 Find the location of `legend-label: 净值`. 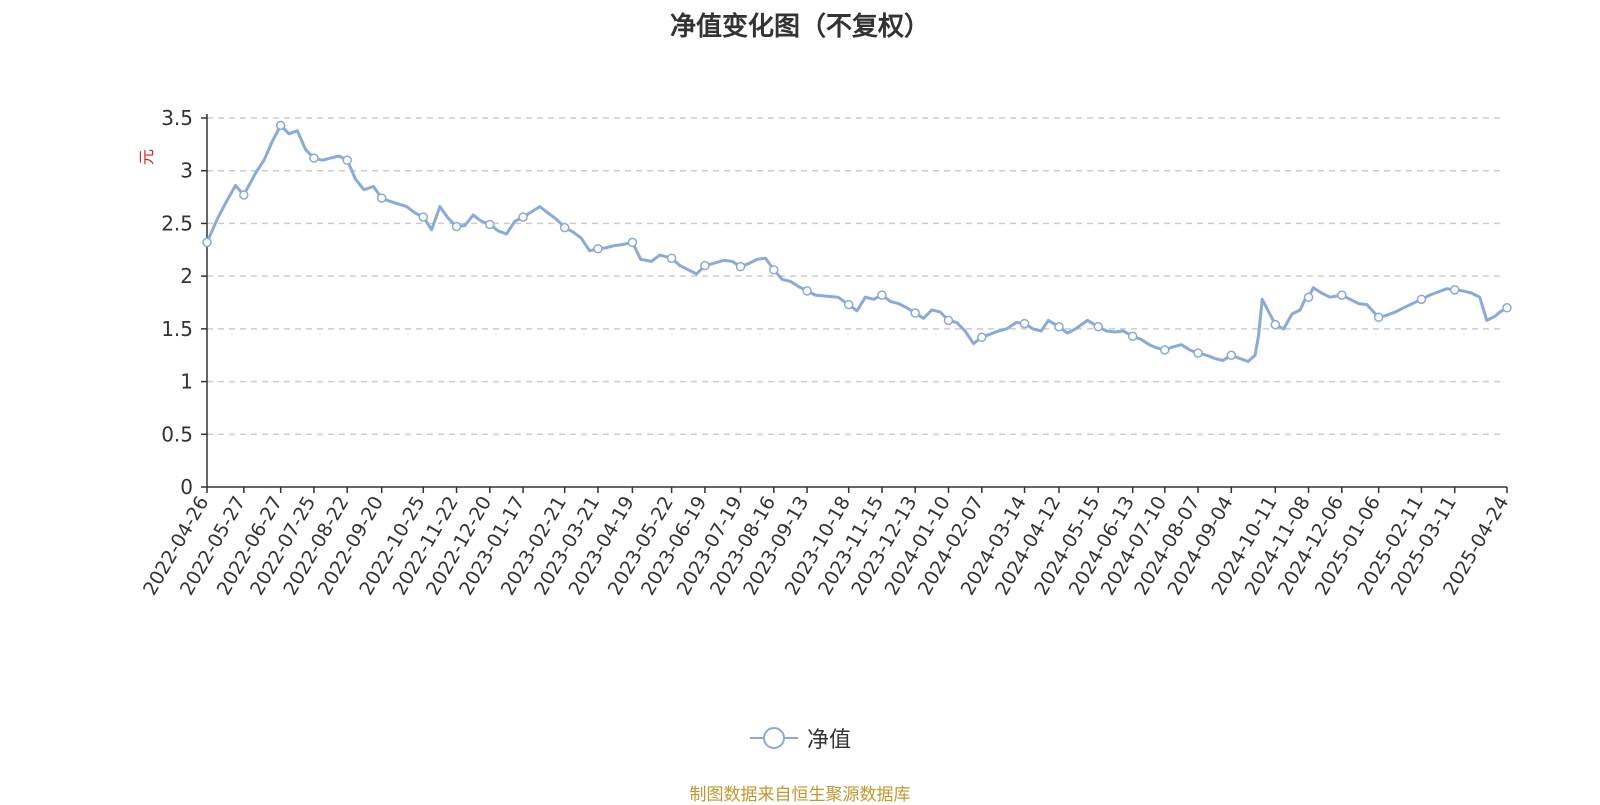

legend-label: 净值 is located at coordinates (828, 740).